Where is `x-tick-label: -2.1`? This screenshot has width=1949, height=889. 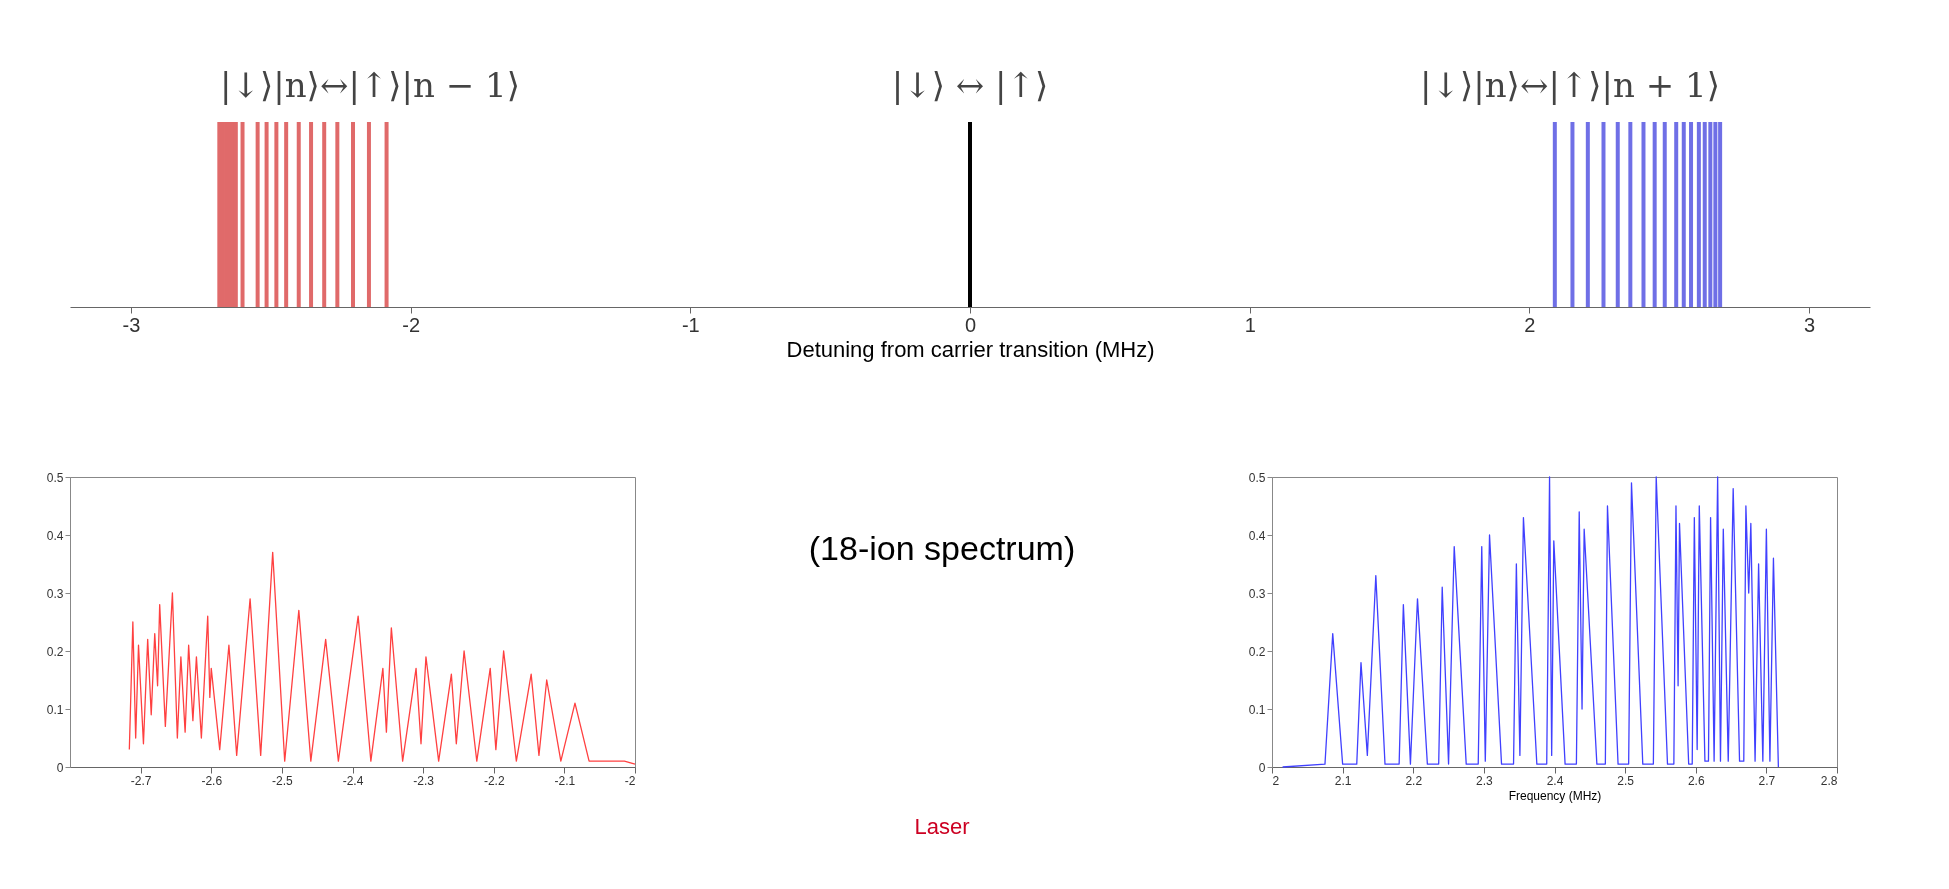 x-tick-label: -2.1 is located at coordinates (565, 780).